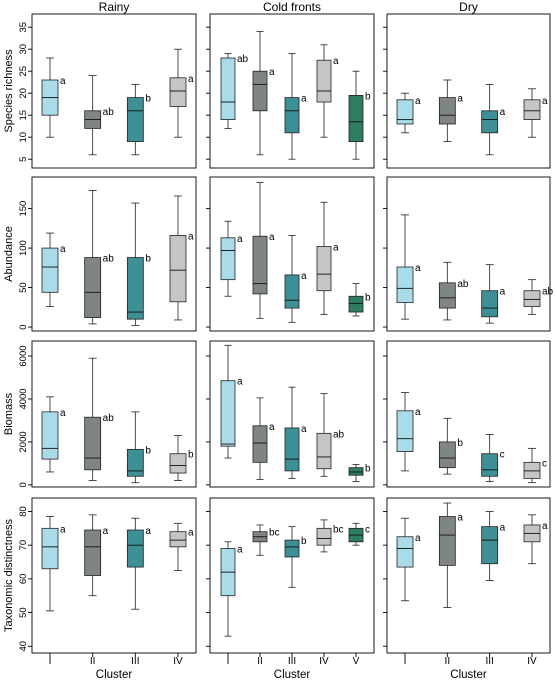  Describe the element at coordinates (23, 326) in the screenshot. I see `y-tick-label: 0` at that location.